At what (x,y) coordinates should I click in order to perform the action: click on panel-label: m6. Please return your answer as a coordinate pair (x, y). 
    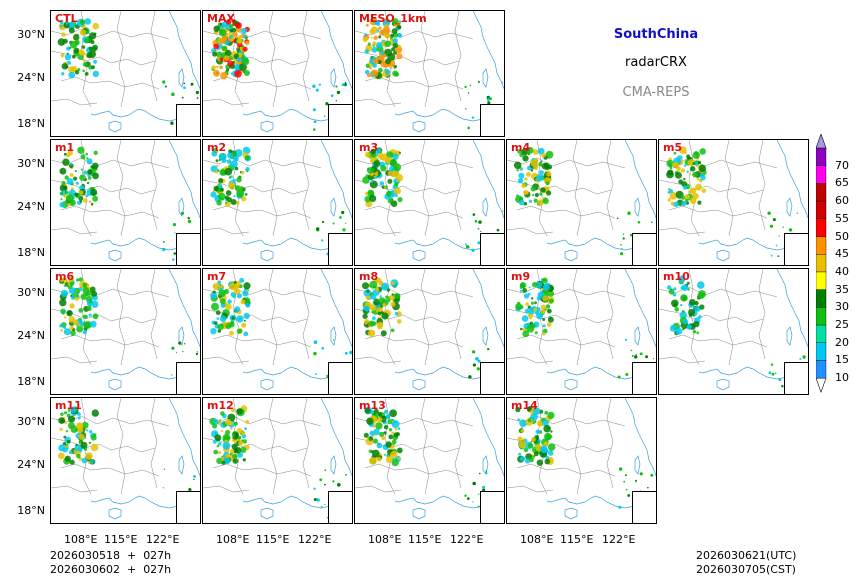
    Looking at the image, I should click on (65, 276).